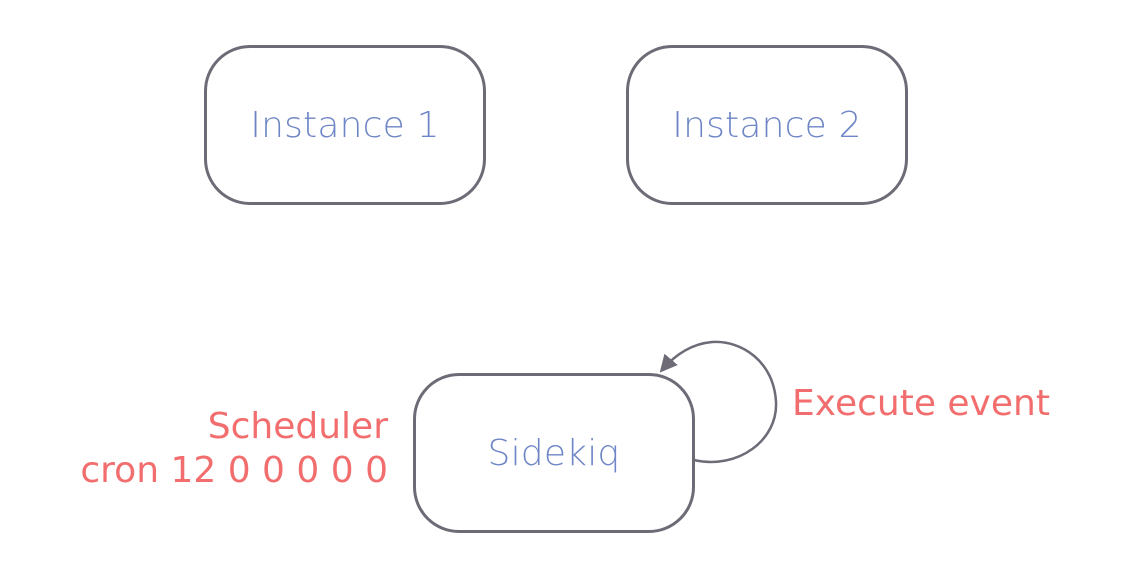 The height and width of the screenshot is (572, 1140). Describe the element at coordinates (297, 426) in the screenshot. I see `scheduler-title: Scheduler` at that location.